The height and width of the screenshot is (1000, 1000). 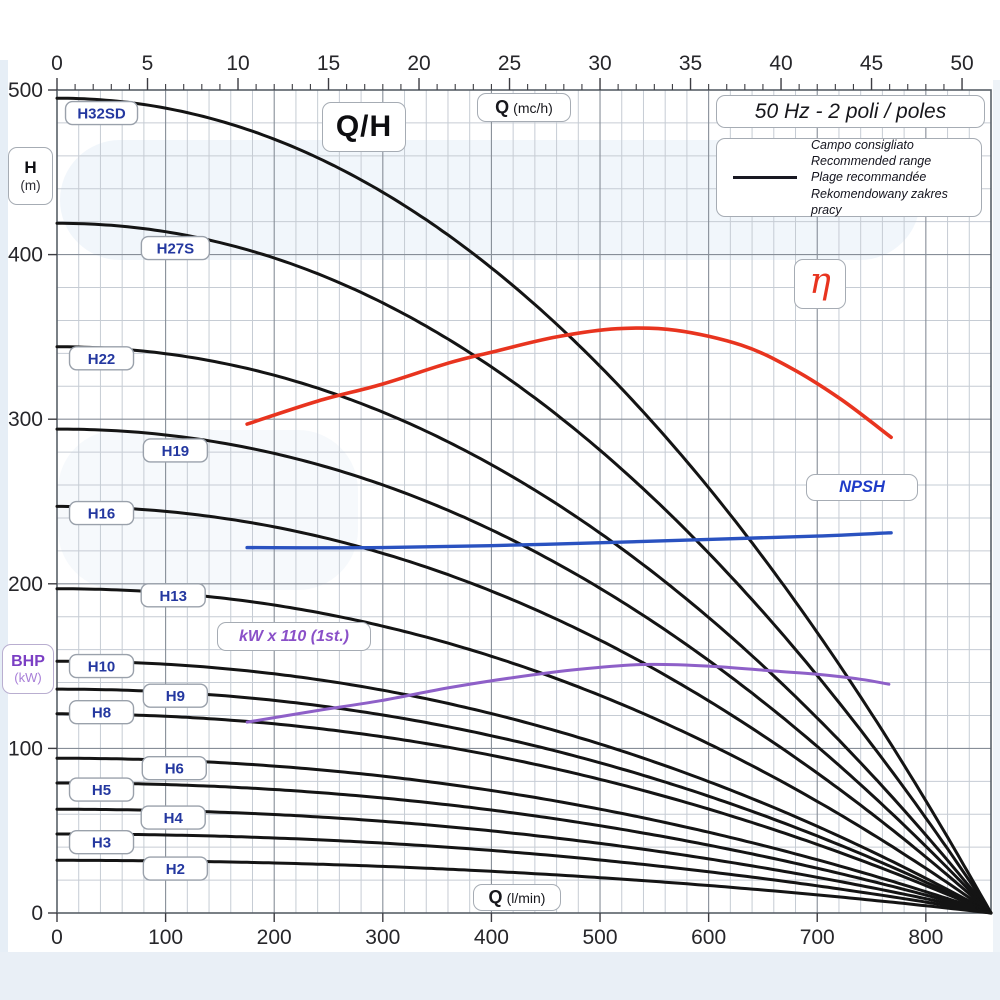 I want to click on curve-label-box-H27S, so click(x=175, y=248).